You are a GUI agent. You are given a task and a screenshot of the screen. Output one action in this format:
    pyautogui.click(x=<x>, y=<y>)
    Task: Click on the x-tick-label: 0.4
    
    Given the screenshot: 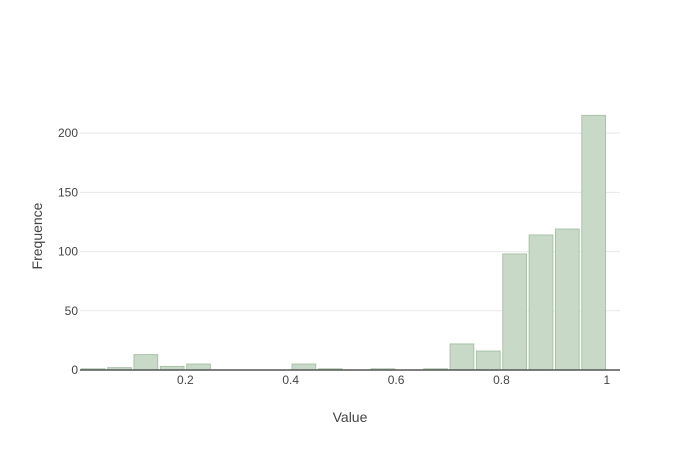 What is the action you would take?
    pyautogui.click(x=290, y=380)
    